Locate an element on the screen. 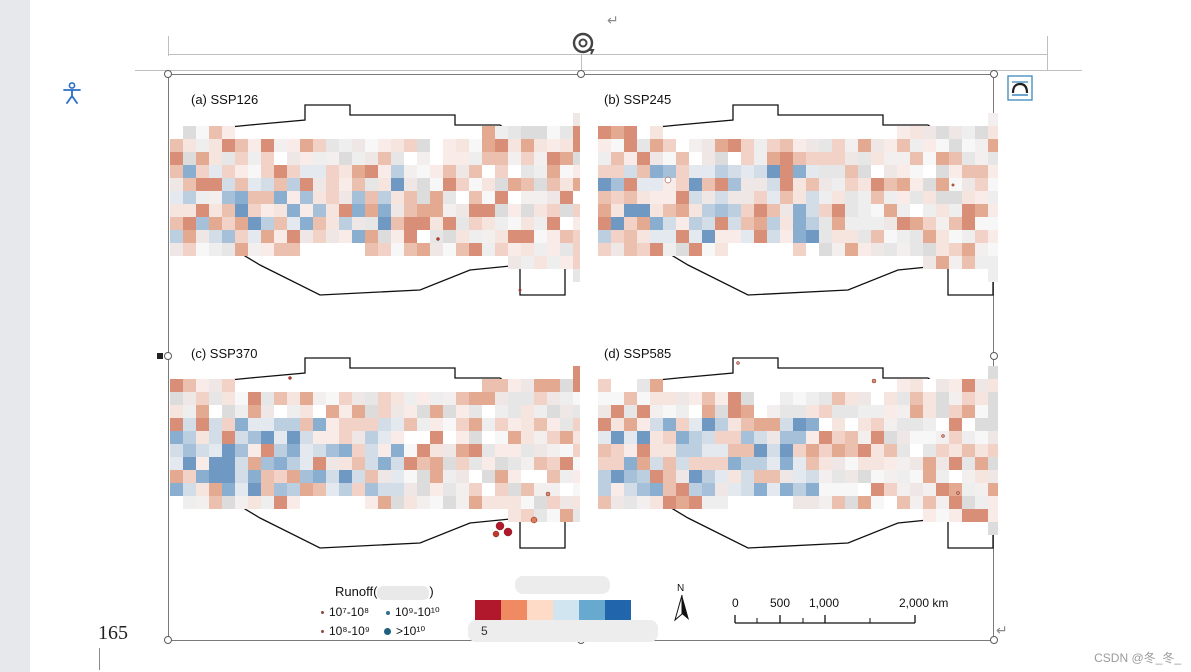 This screenshot has height=672, width=1191. resize-handle-n is located at coordinates (581, 74).